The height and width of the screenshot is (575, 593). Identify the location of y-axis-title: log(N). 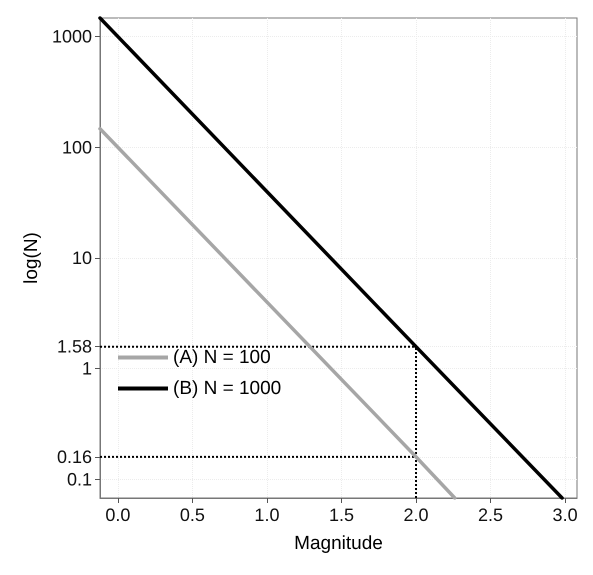
(31, 258).